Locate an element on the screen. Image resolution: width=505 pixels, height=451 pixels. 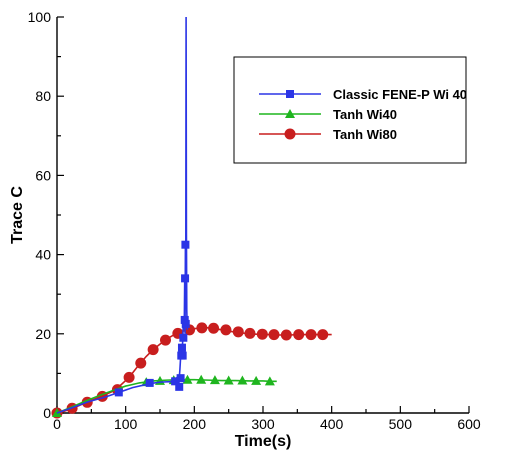
x-tick-label: 200 is located at coordinates (195, 424).